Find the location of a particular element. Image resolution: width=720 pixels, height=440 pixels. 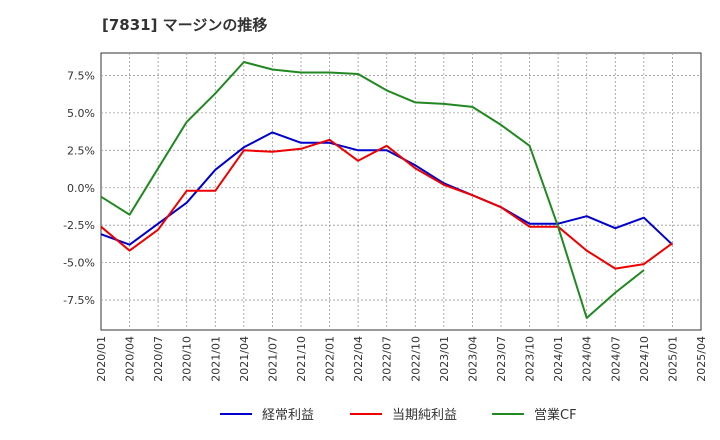

x-tick-label: 2020/10 is located at coordinates (187, 359).